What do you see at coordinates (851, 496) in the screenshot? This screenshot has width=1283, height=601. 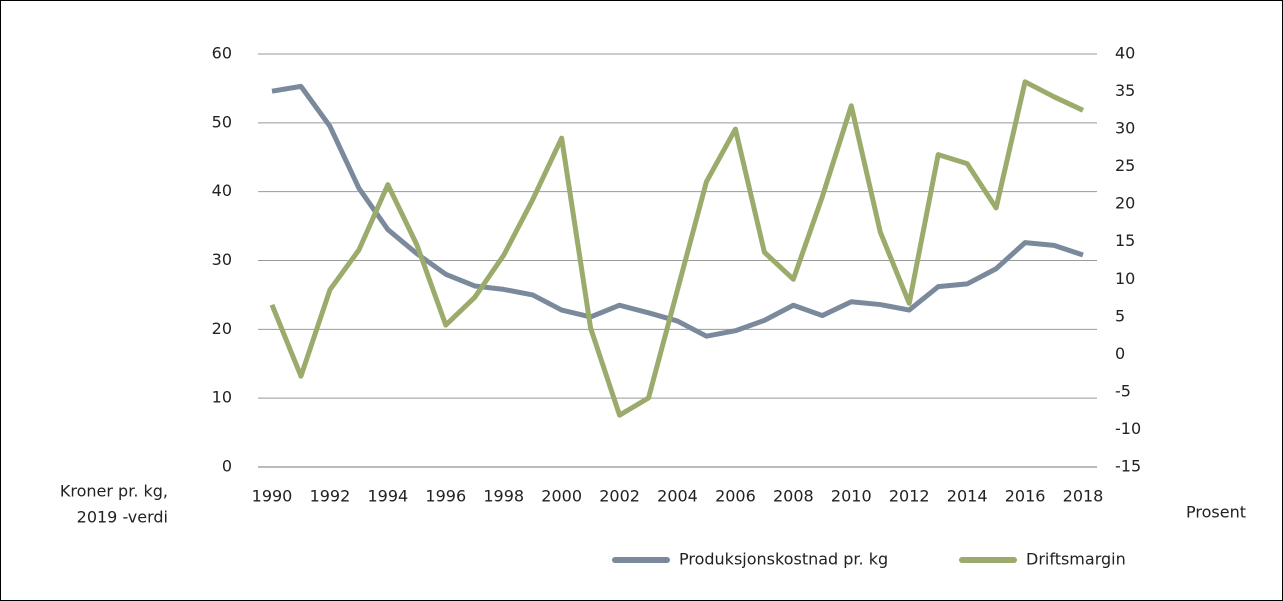 I see `x-tick-label: 2010` at bounding box center [851, 496].